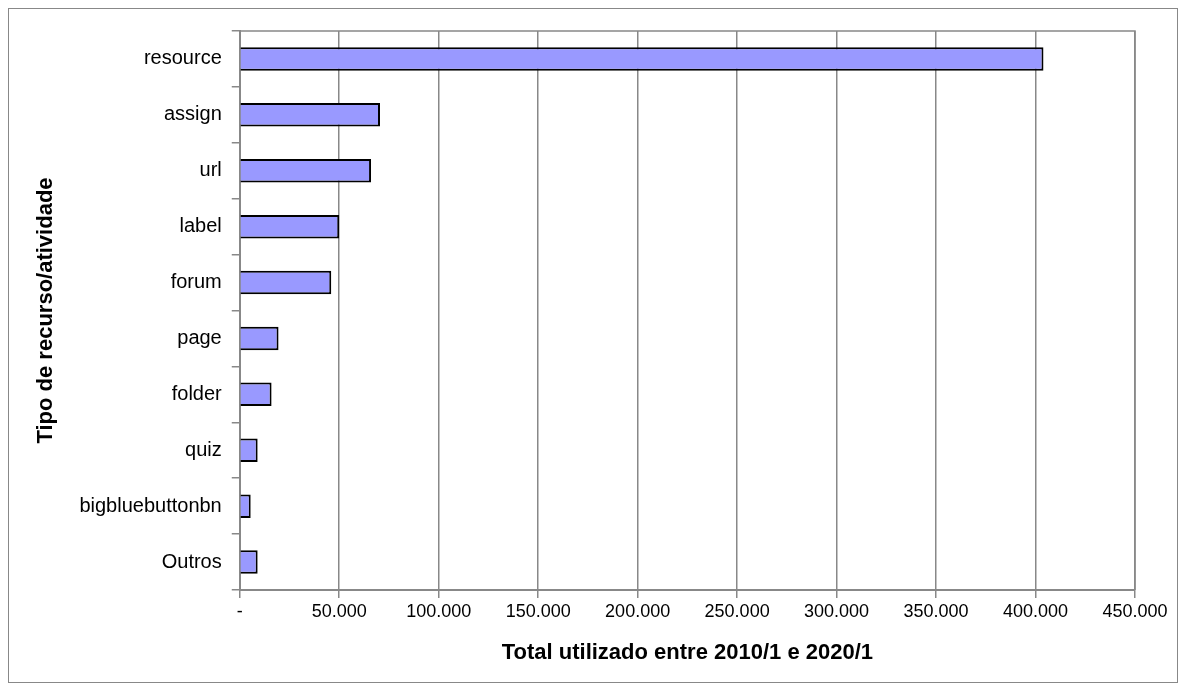  What do you see at coordinates (182, 57) in the screenshot?
I see `y-tick-label: resource` at bounding box center [182, 57].